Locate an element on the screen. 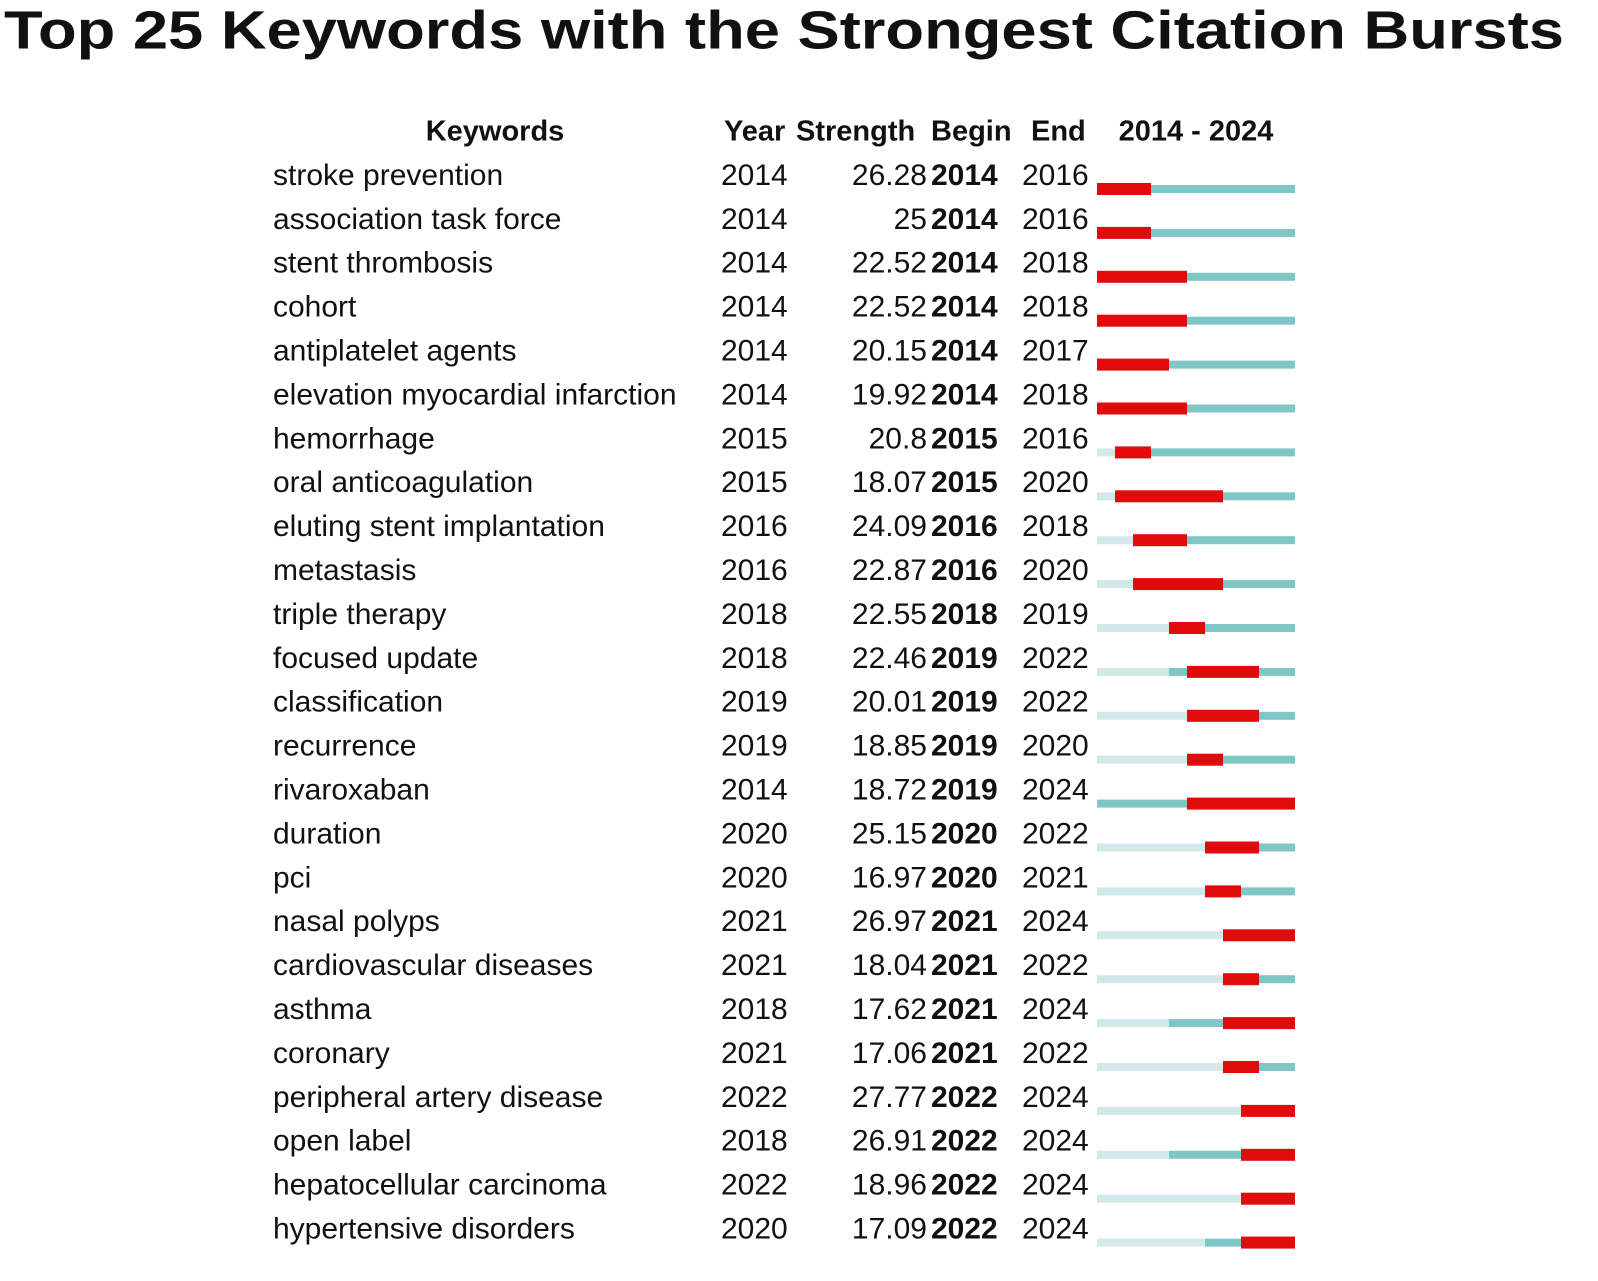 This screenshot has width=1598, height=1281. strength: 22.55 is located at coordinates (889, 614).